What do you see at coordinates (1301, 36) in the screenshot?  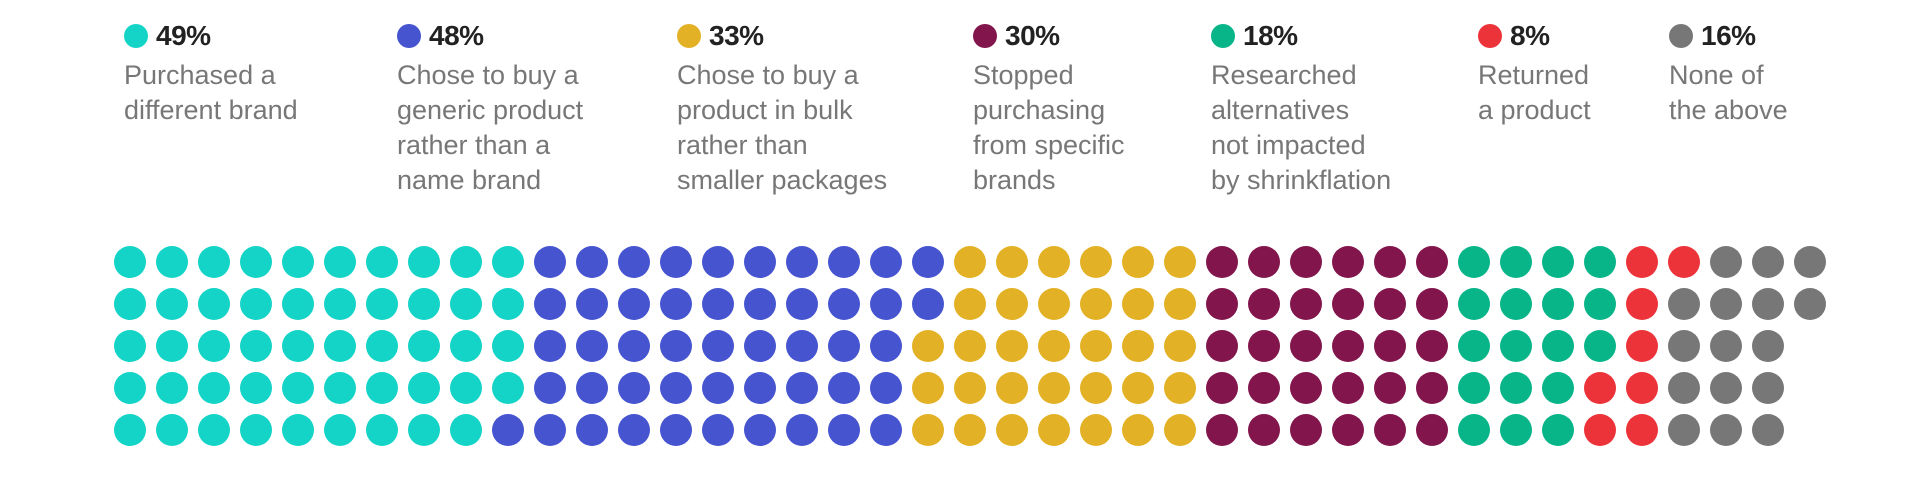 I see `legend-header: 18%` at bounding box center [1301, 36].